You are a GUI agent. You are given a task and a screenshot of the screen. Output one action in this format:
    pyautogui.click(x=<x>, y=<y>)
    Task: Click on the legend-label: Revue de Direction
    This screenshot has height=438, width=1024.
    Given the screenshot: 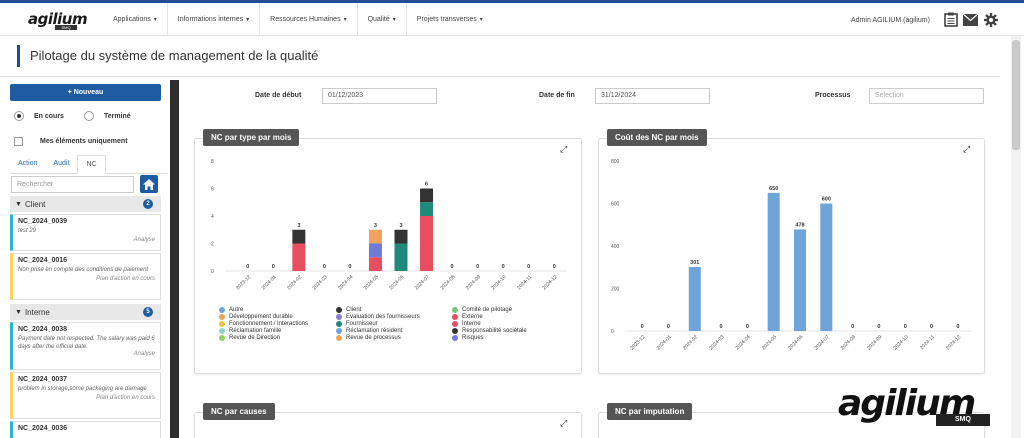 What is the action you would take?
    pyautogui.click(x=255, y=338)
    